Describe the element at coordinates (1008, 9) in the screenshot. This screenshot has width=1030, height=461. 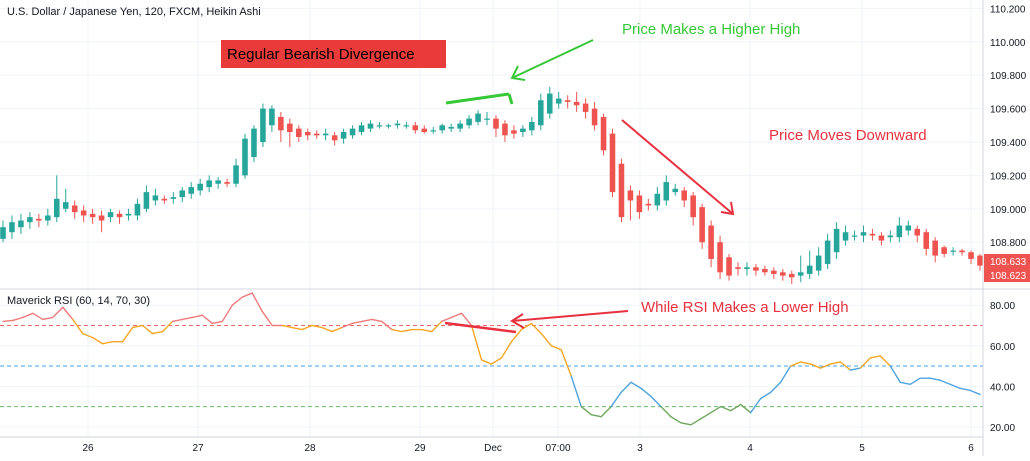
I see `price-tick-label: 110.200` at that location.